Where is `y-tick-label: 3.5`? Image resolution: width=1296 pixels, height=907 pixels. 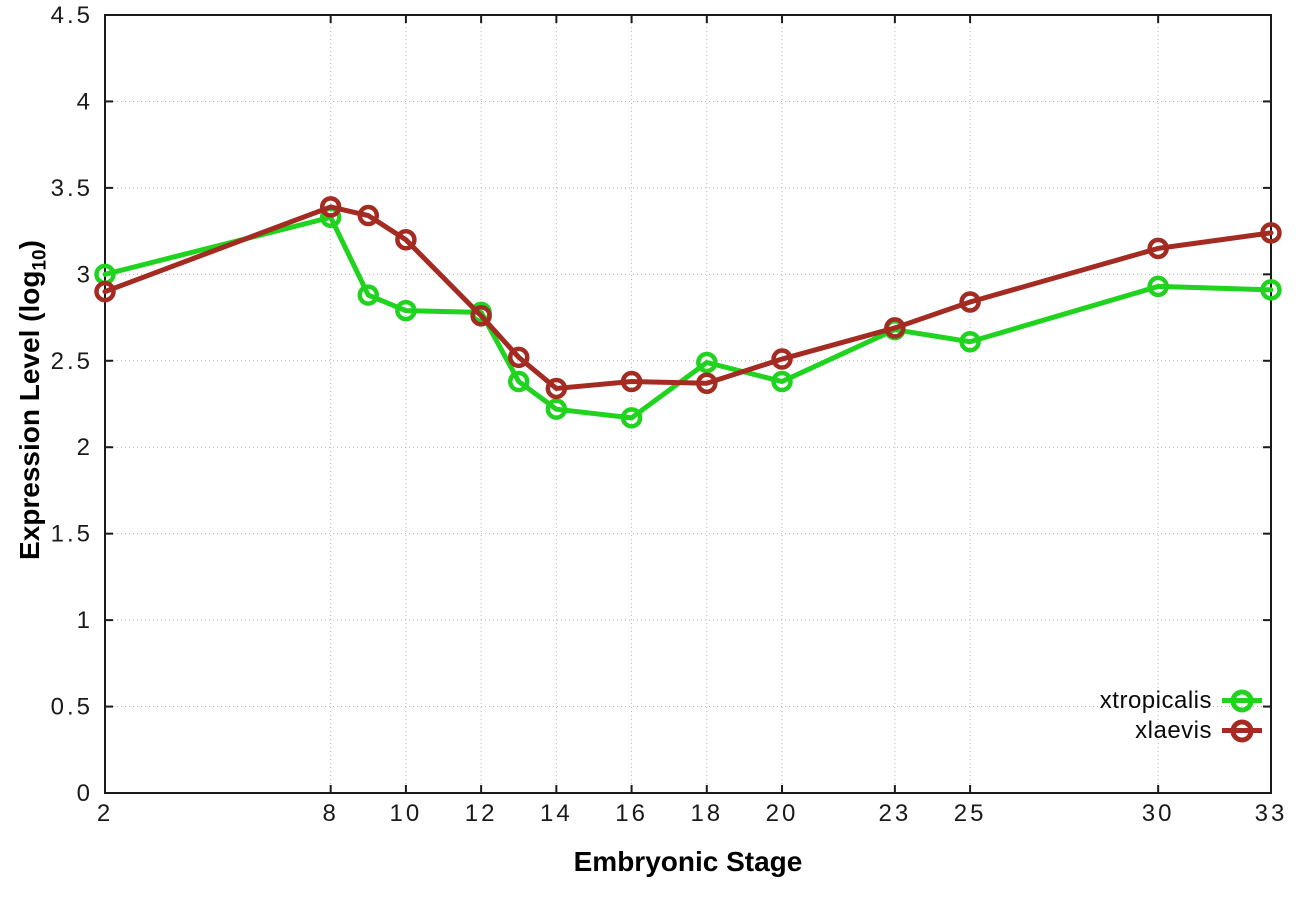
y-tick-label: 3.5 is located at coordinates (72, 188).